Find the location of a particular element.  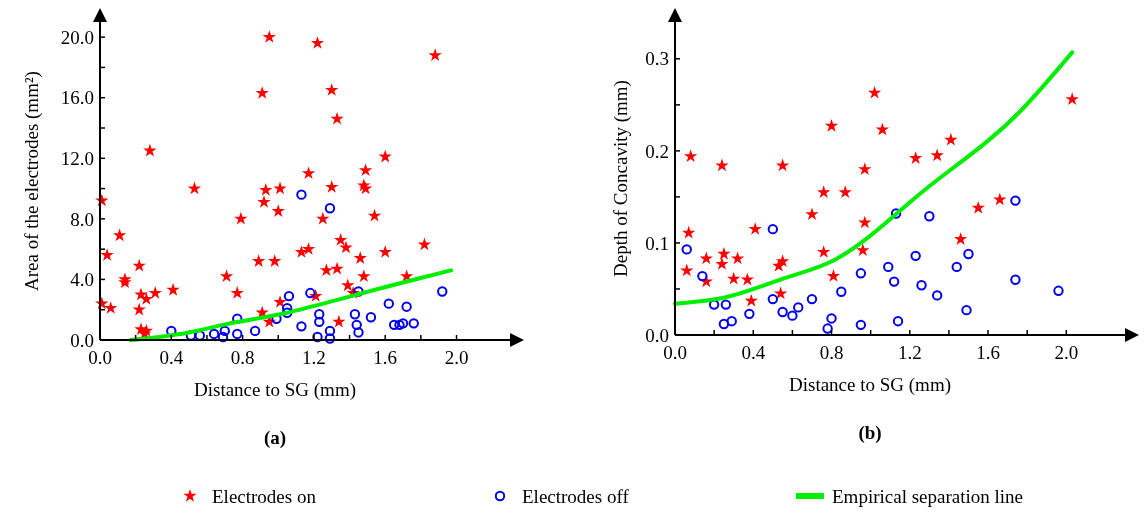

text: (b) is located at coordinates (870, 433).